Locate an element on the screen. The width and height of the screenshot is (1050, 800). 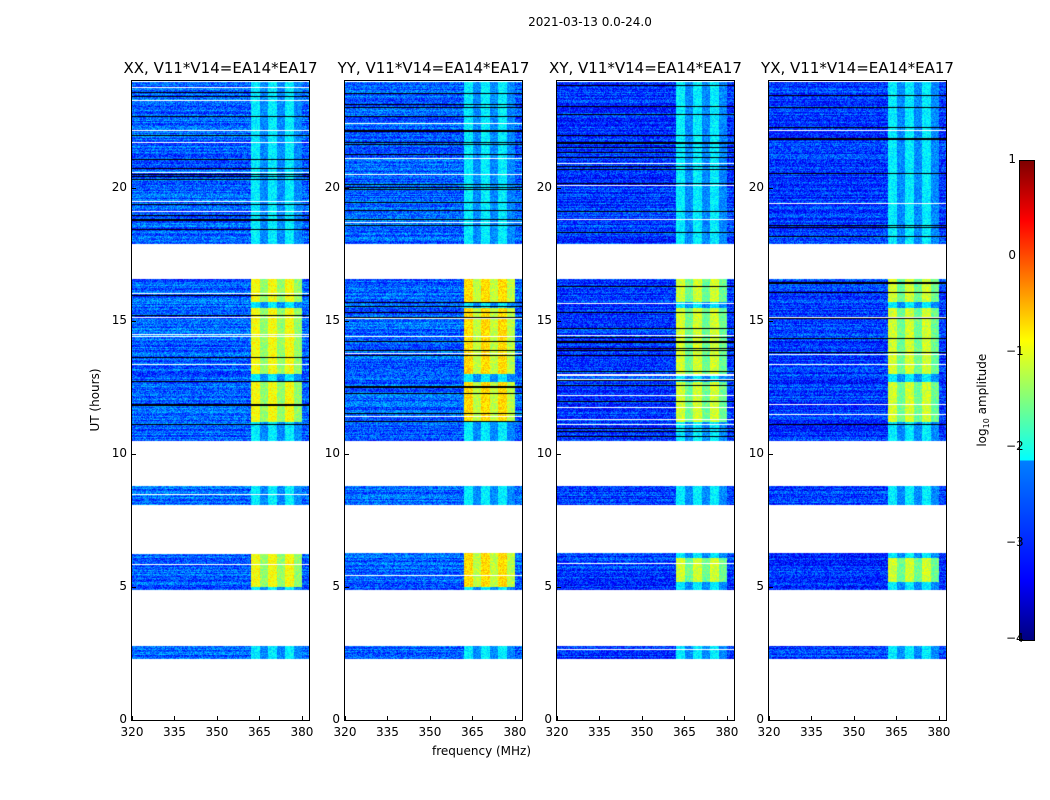
panel-title: YY, V11*V14=EA14*EA17 is located at coordinates (433, 68).